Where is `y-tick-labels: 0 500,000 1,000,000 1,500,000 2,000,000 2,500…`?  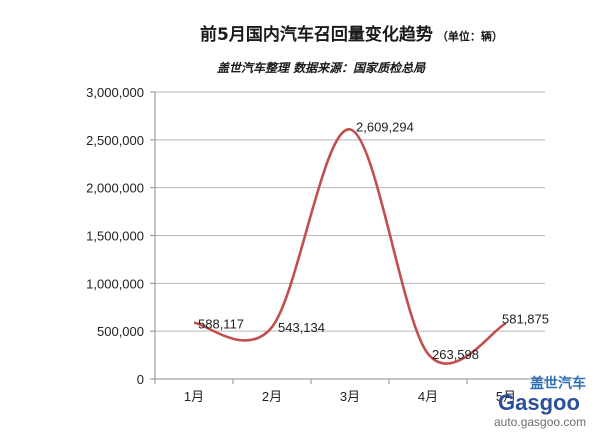 y-tick-labels: 0 500,000 1,000,000 1,500,000 2,000,000 2,500… is located at coordinates (115, 236).